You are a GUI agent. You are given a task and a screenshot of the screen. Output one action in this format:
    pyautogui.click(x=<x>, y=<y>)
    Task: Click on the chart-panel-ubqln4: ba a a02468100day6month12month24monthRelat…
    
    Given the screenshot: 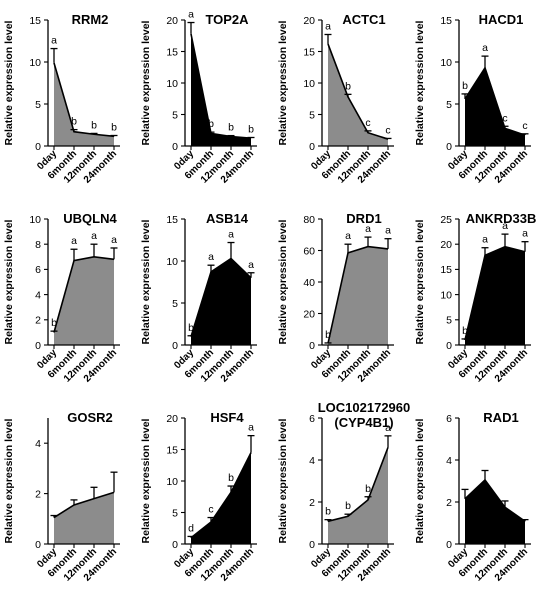 What is the action you would take?
    pyautogui.click(x=61, y=298)
    